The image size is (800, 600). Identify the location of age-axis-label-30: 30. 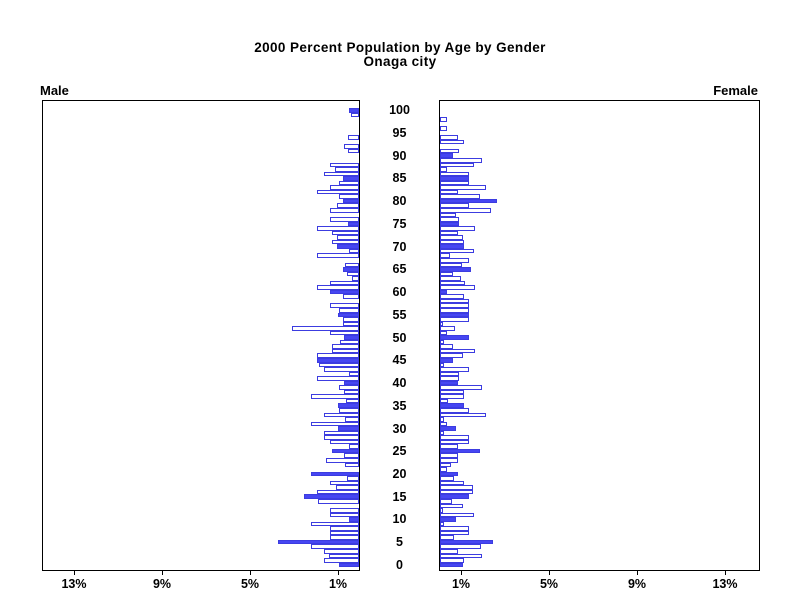
(399, 428).